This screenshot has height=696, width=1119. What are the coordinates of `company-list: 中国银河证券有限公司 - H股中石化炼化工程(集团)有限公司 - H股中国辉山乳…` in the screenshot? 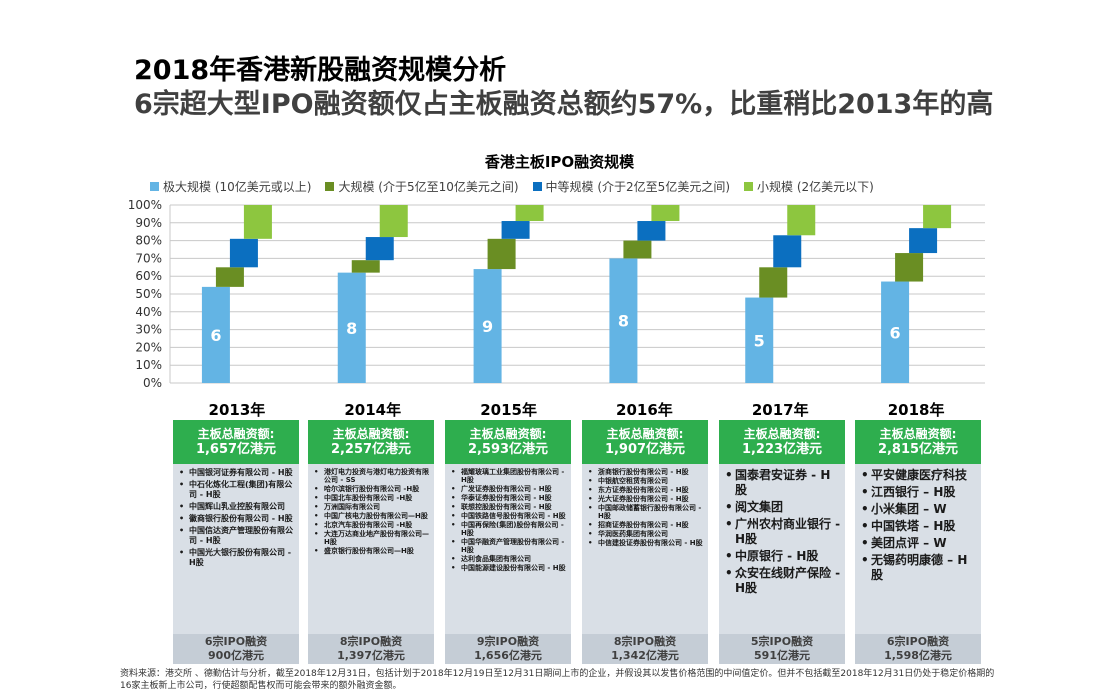 It's located at (236, 547).